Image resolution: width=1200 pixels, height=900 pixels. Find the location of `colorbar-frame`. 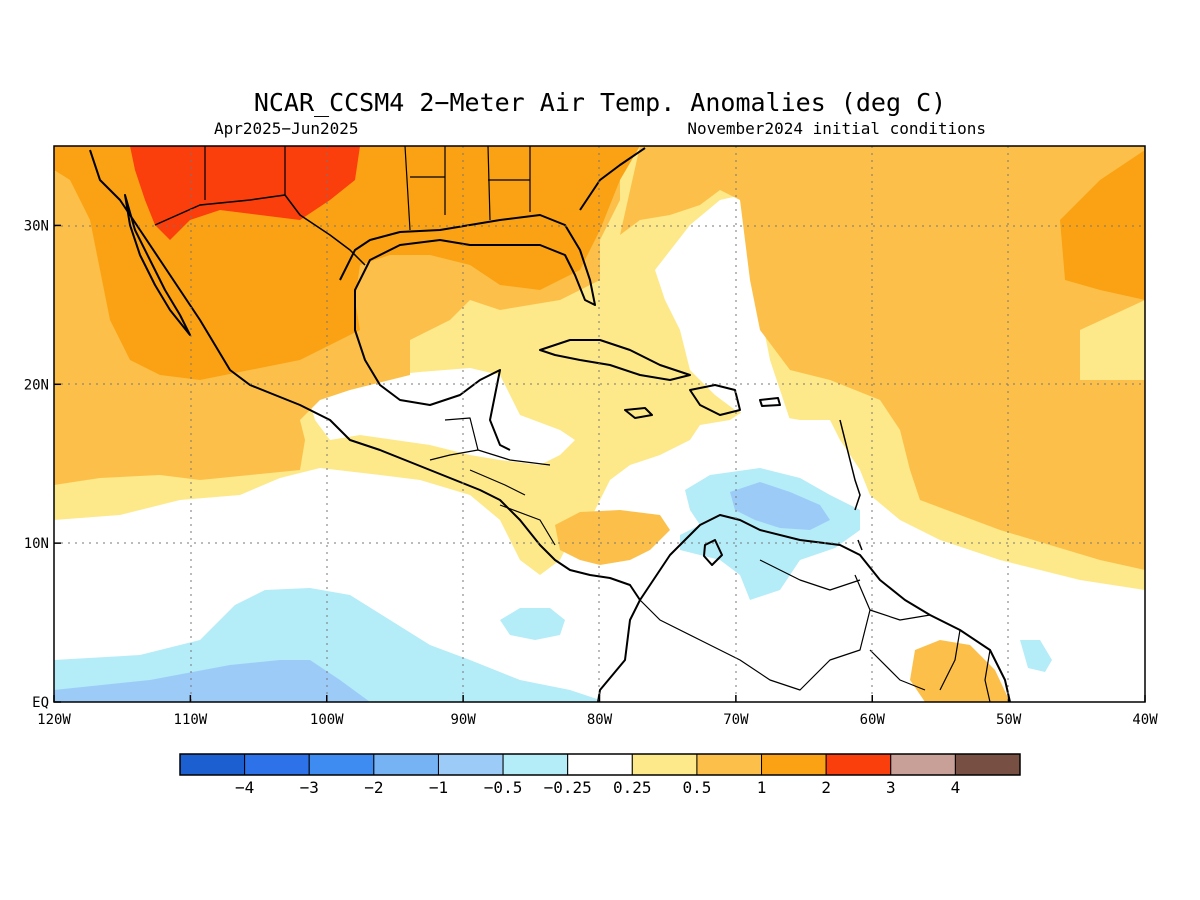

colorbar-frame is located at coordinates (600, 764).